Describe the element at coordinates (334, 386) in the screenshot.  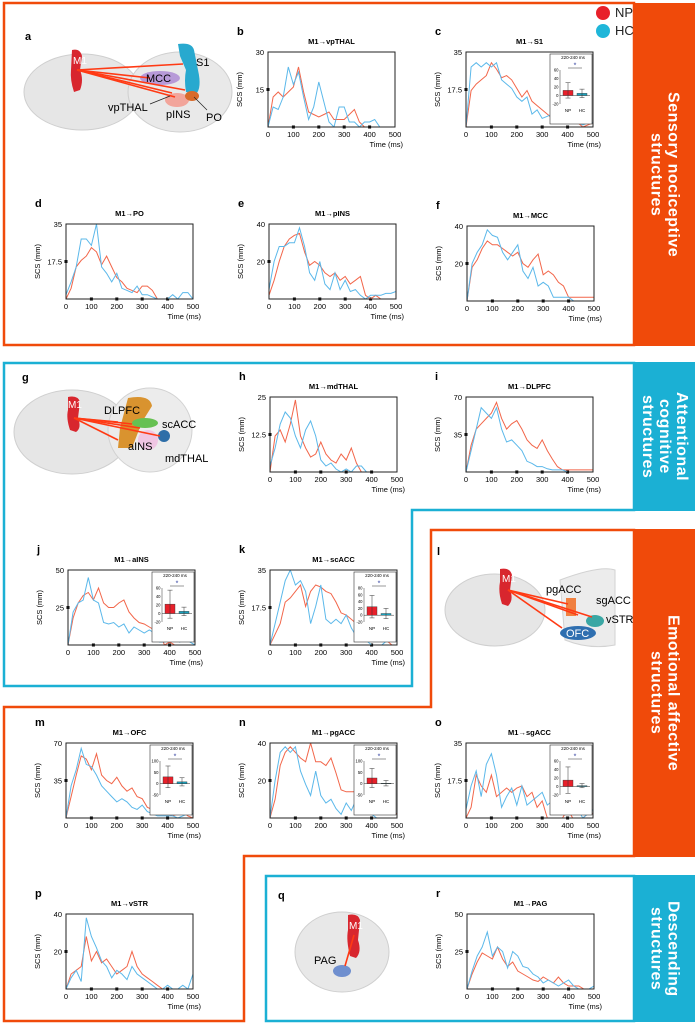
I see `chart-title: M1→mdTHAL` at that location.